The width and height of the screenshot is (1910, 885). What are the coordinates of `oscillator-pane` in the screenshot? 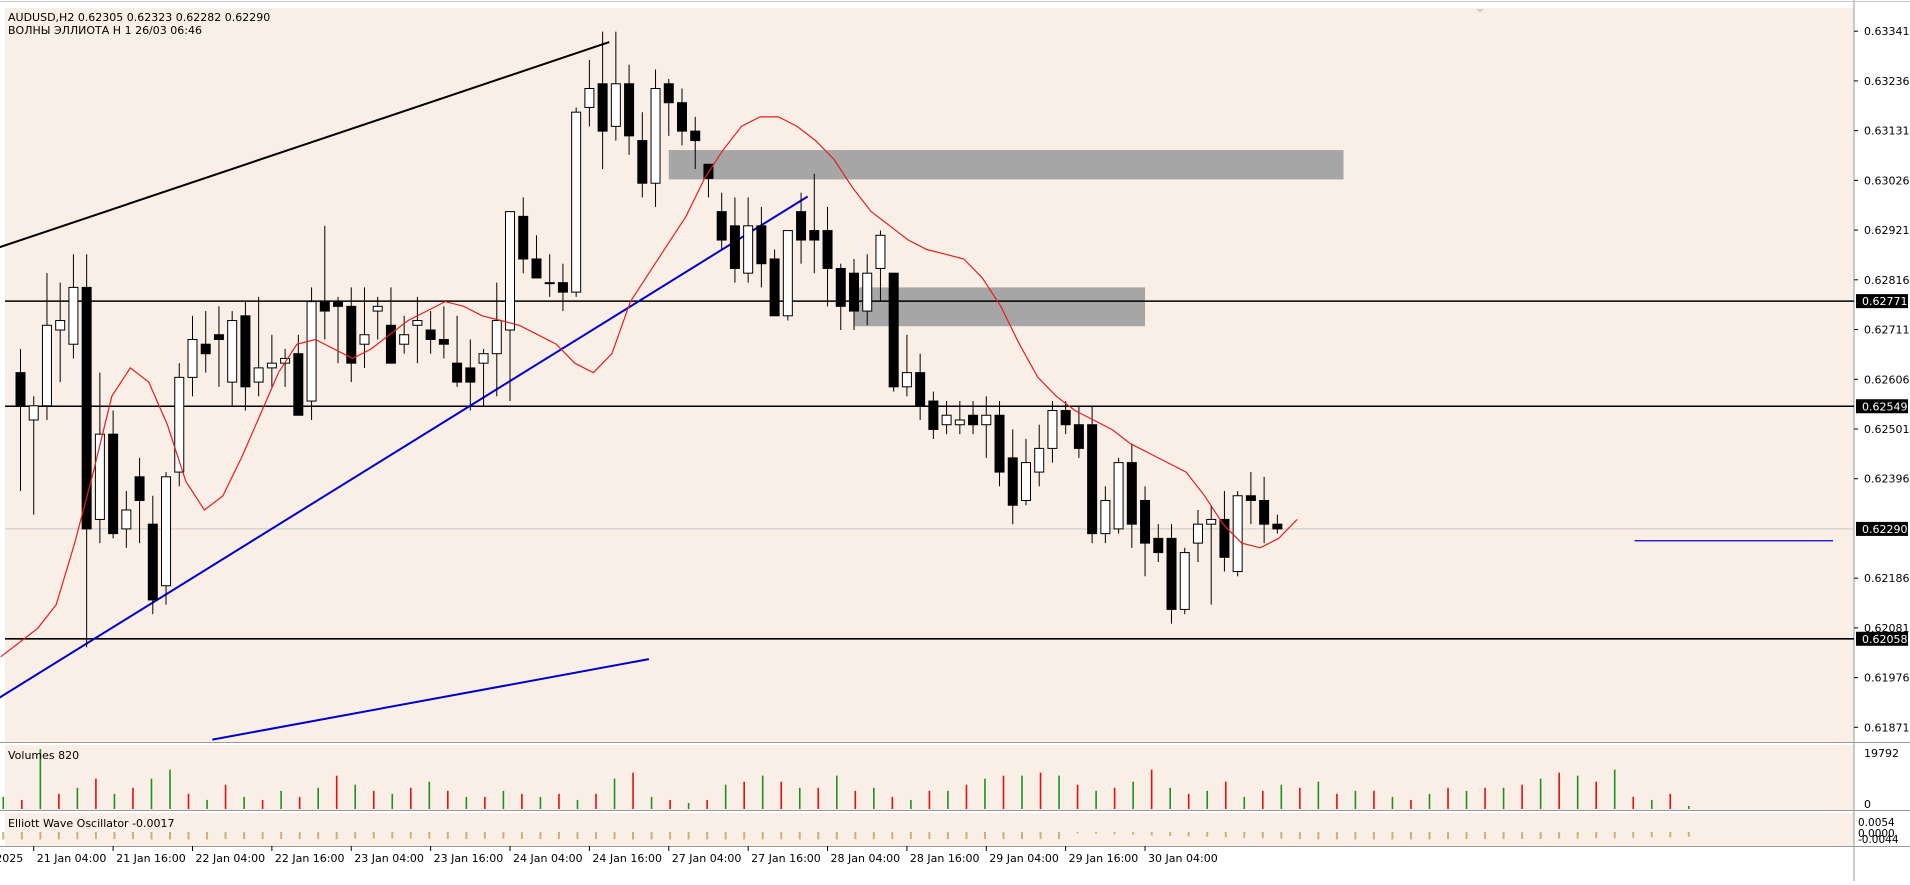 It's located at (929, 829).